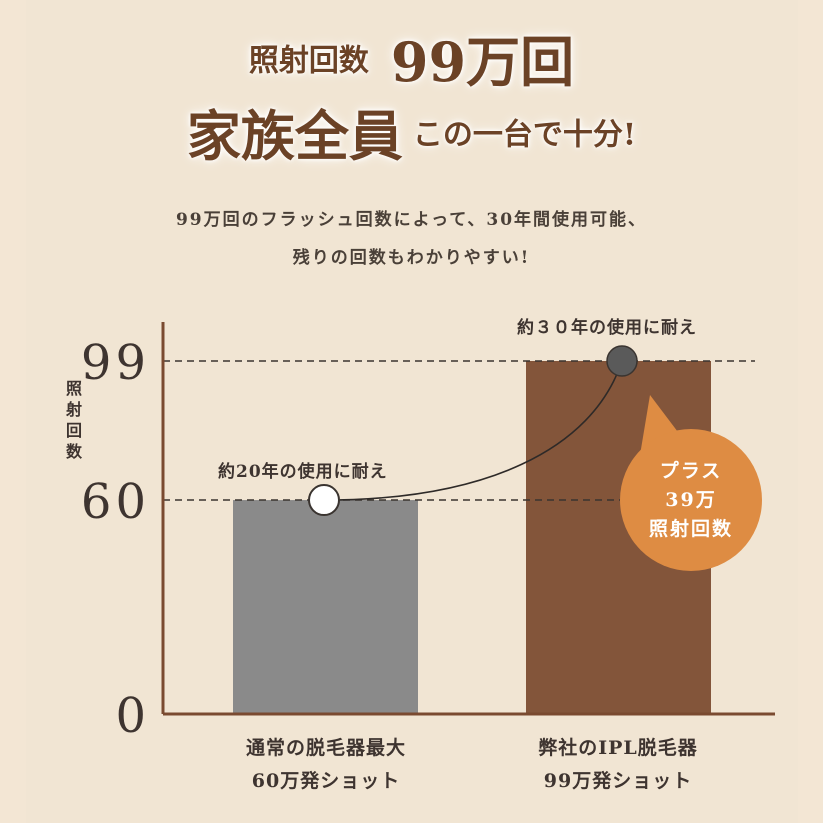  Describe the element at coordinates (326, 763) in the screenshot. I see `category-label-standard: 通常の脱毛器最大 60万発ショット` at that location.